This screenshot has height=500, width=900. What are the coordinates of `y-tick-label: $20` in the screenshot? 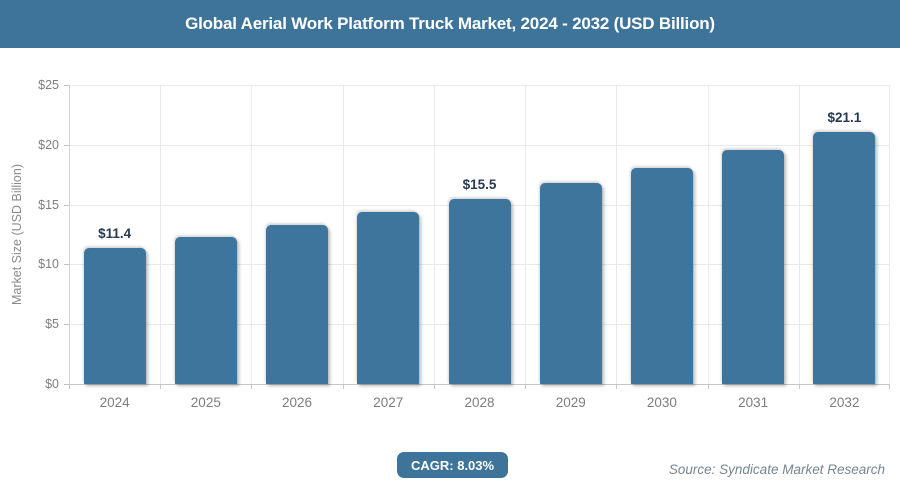 It's located at (48, 144).